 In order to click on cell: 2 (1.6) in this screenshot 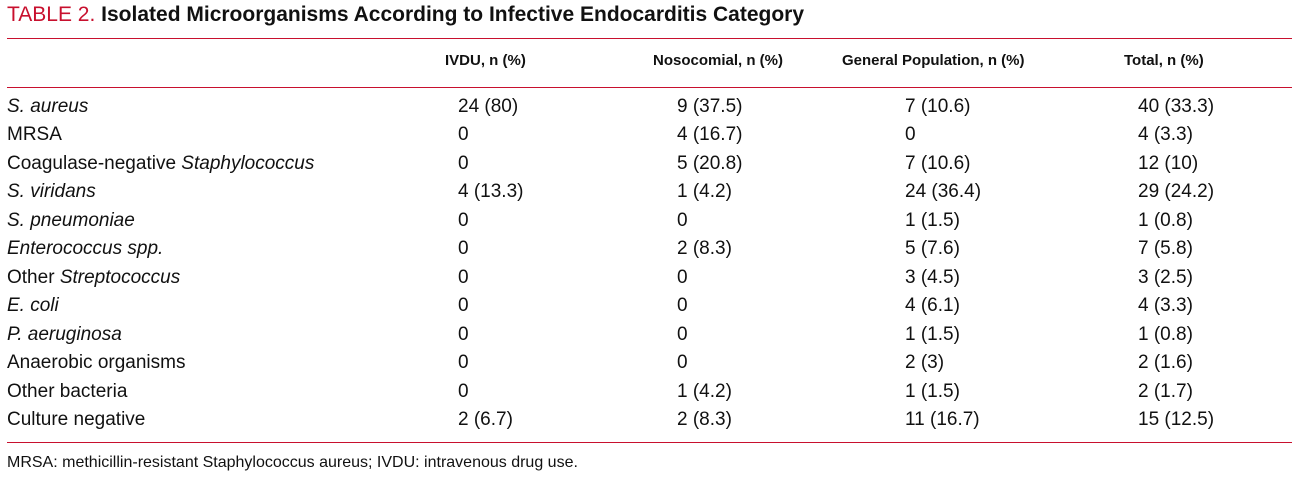, I will do `click(1165, 363)`.